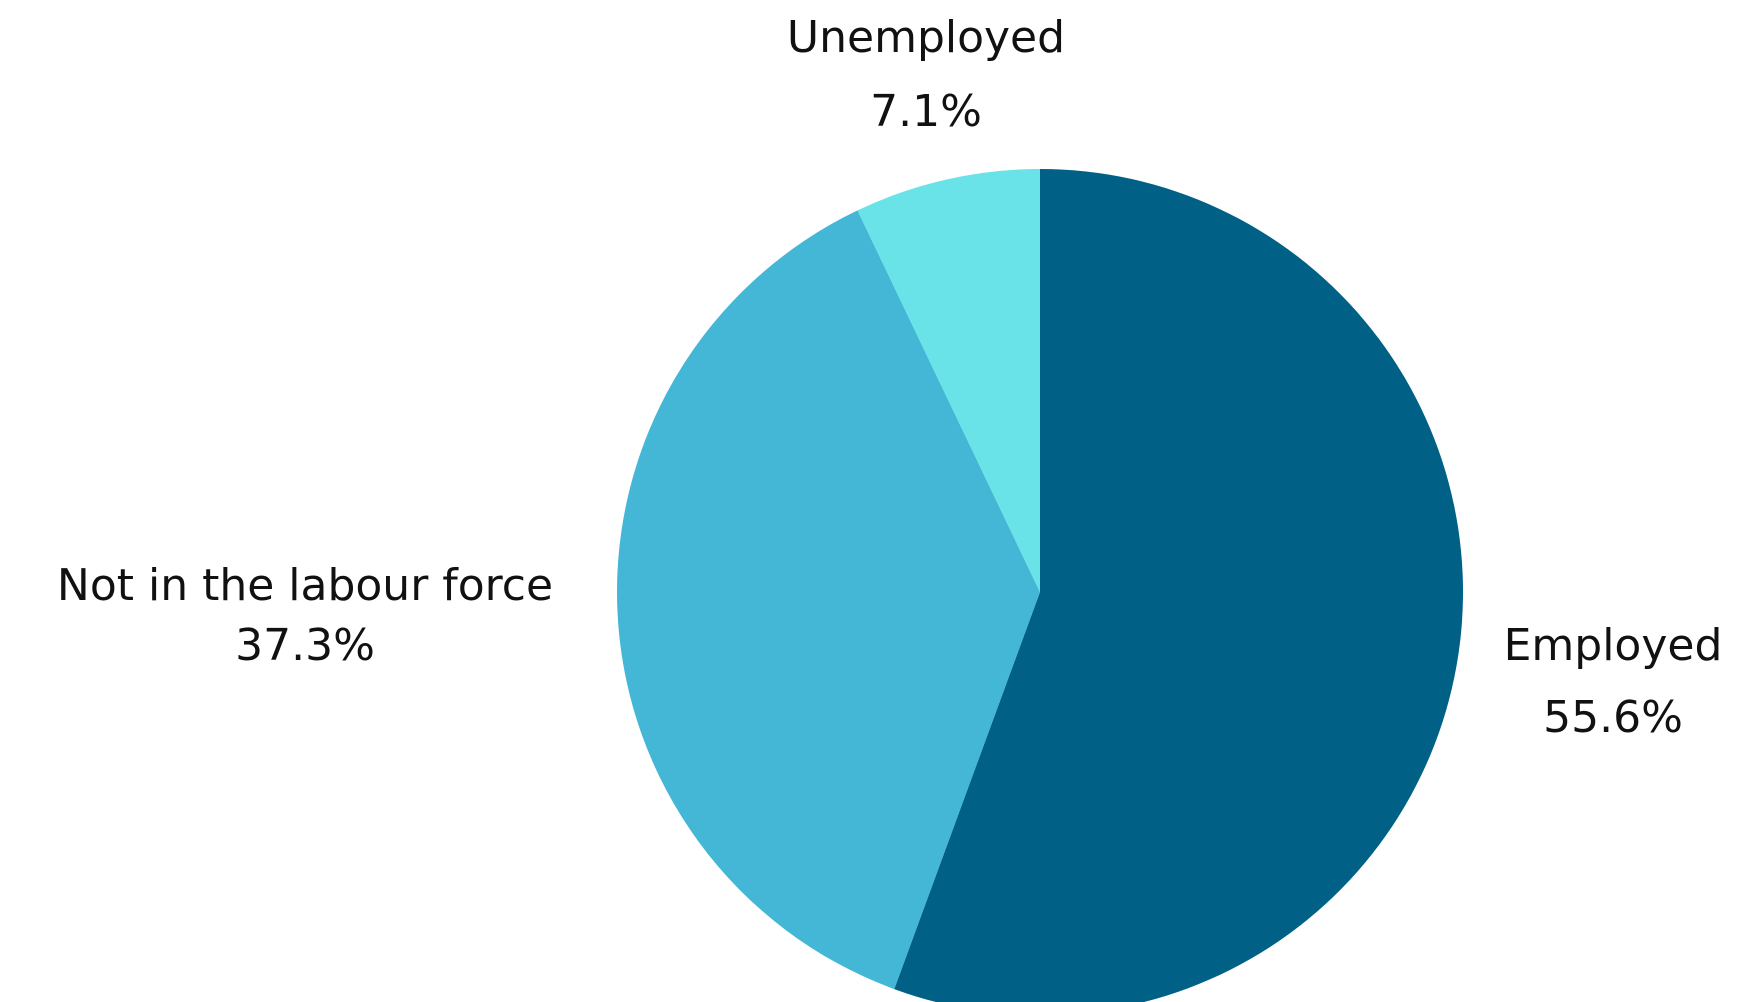 The width and height of the screenshot is (1740, 1002). I want to click on slice-label-employed: Employed, so click(1613, 645).